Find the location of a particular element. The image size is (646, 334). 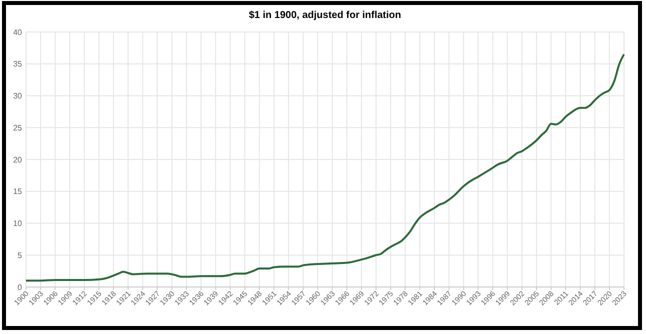

y-tick-label: 40 is located at coordinates (18, 32).